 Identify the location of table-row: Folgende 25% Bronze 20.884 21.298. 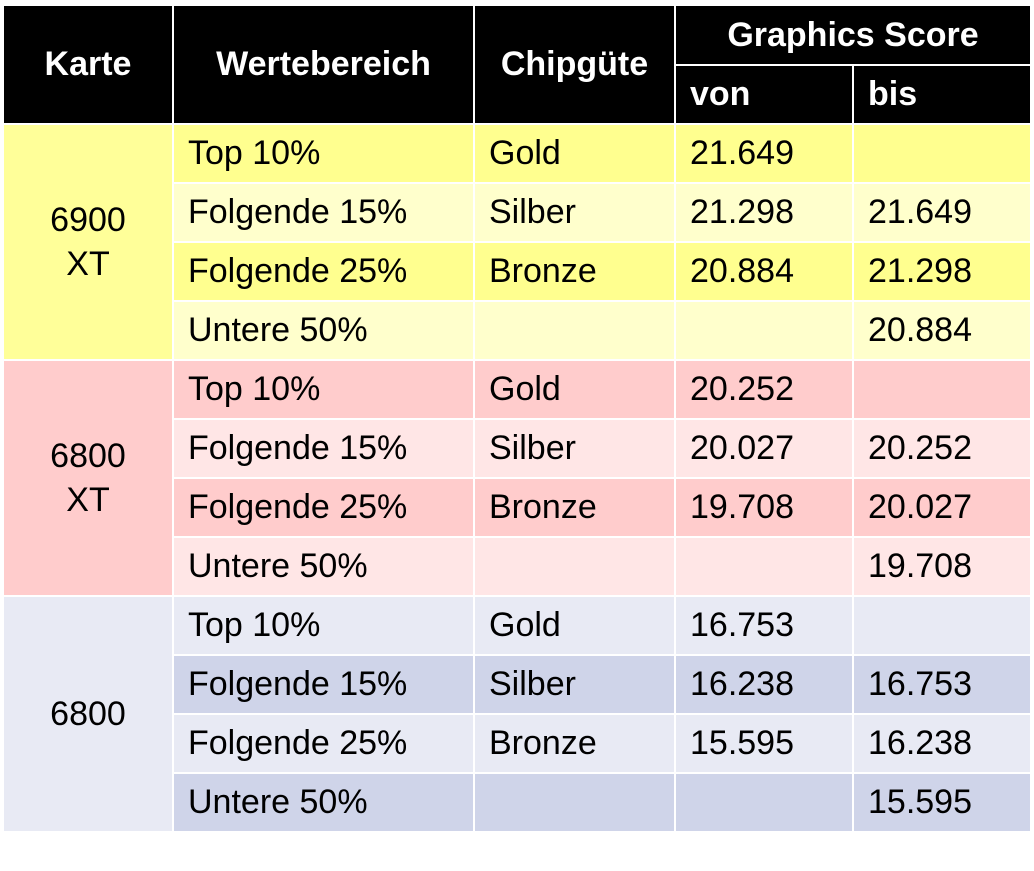
(517, 271).